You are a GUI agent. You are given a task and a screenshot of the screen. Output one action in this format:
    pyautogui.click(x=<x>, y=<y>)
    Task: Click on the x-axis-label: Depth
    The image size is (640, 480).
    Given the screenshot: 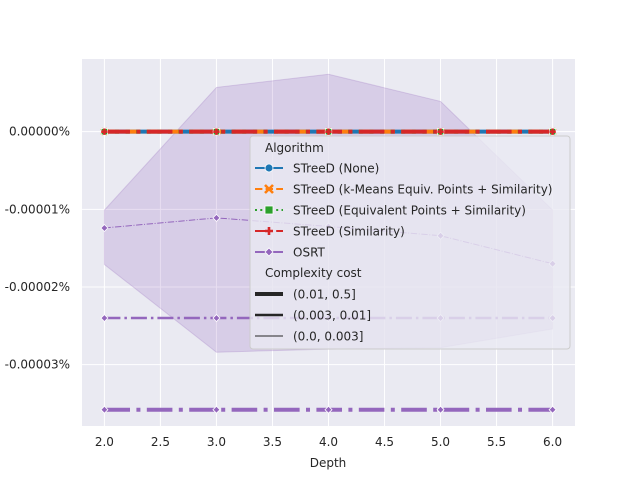 What is the action you would take?
    pyautogui.click(x=328, y=463)
    